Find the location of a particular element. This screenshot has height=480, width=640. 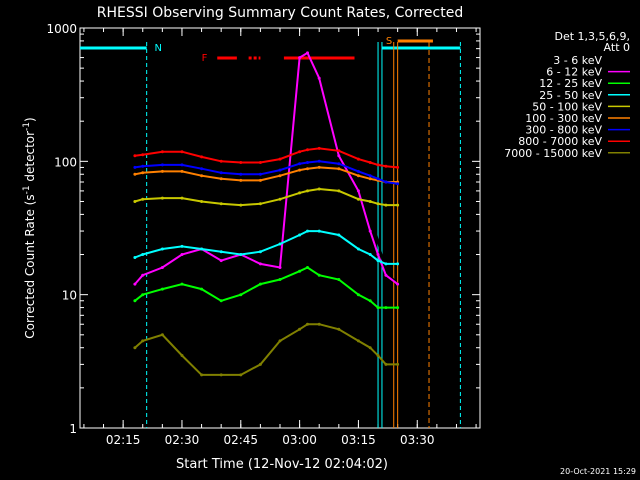

legend-label: 300 - 800 keV is located at coordinates (563, 130).